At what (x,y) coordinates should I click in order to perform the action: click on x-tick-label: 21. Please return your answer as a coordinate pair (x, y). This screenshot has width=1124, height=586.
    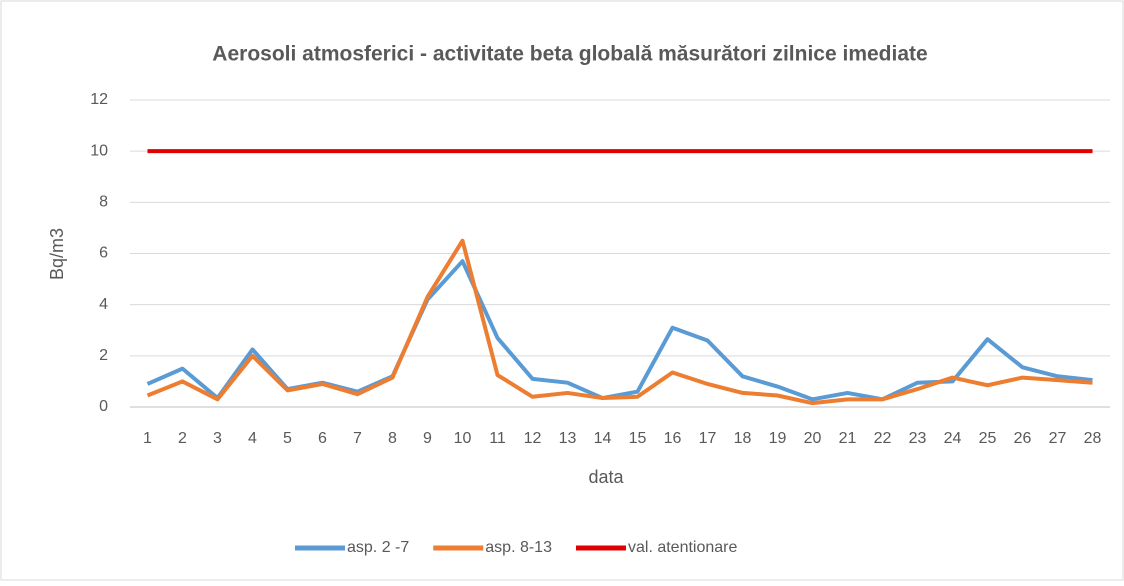
    Looking at the image, I should click on (848, 438).